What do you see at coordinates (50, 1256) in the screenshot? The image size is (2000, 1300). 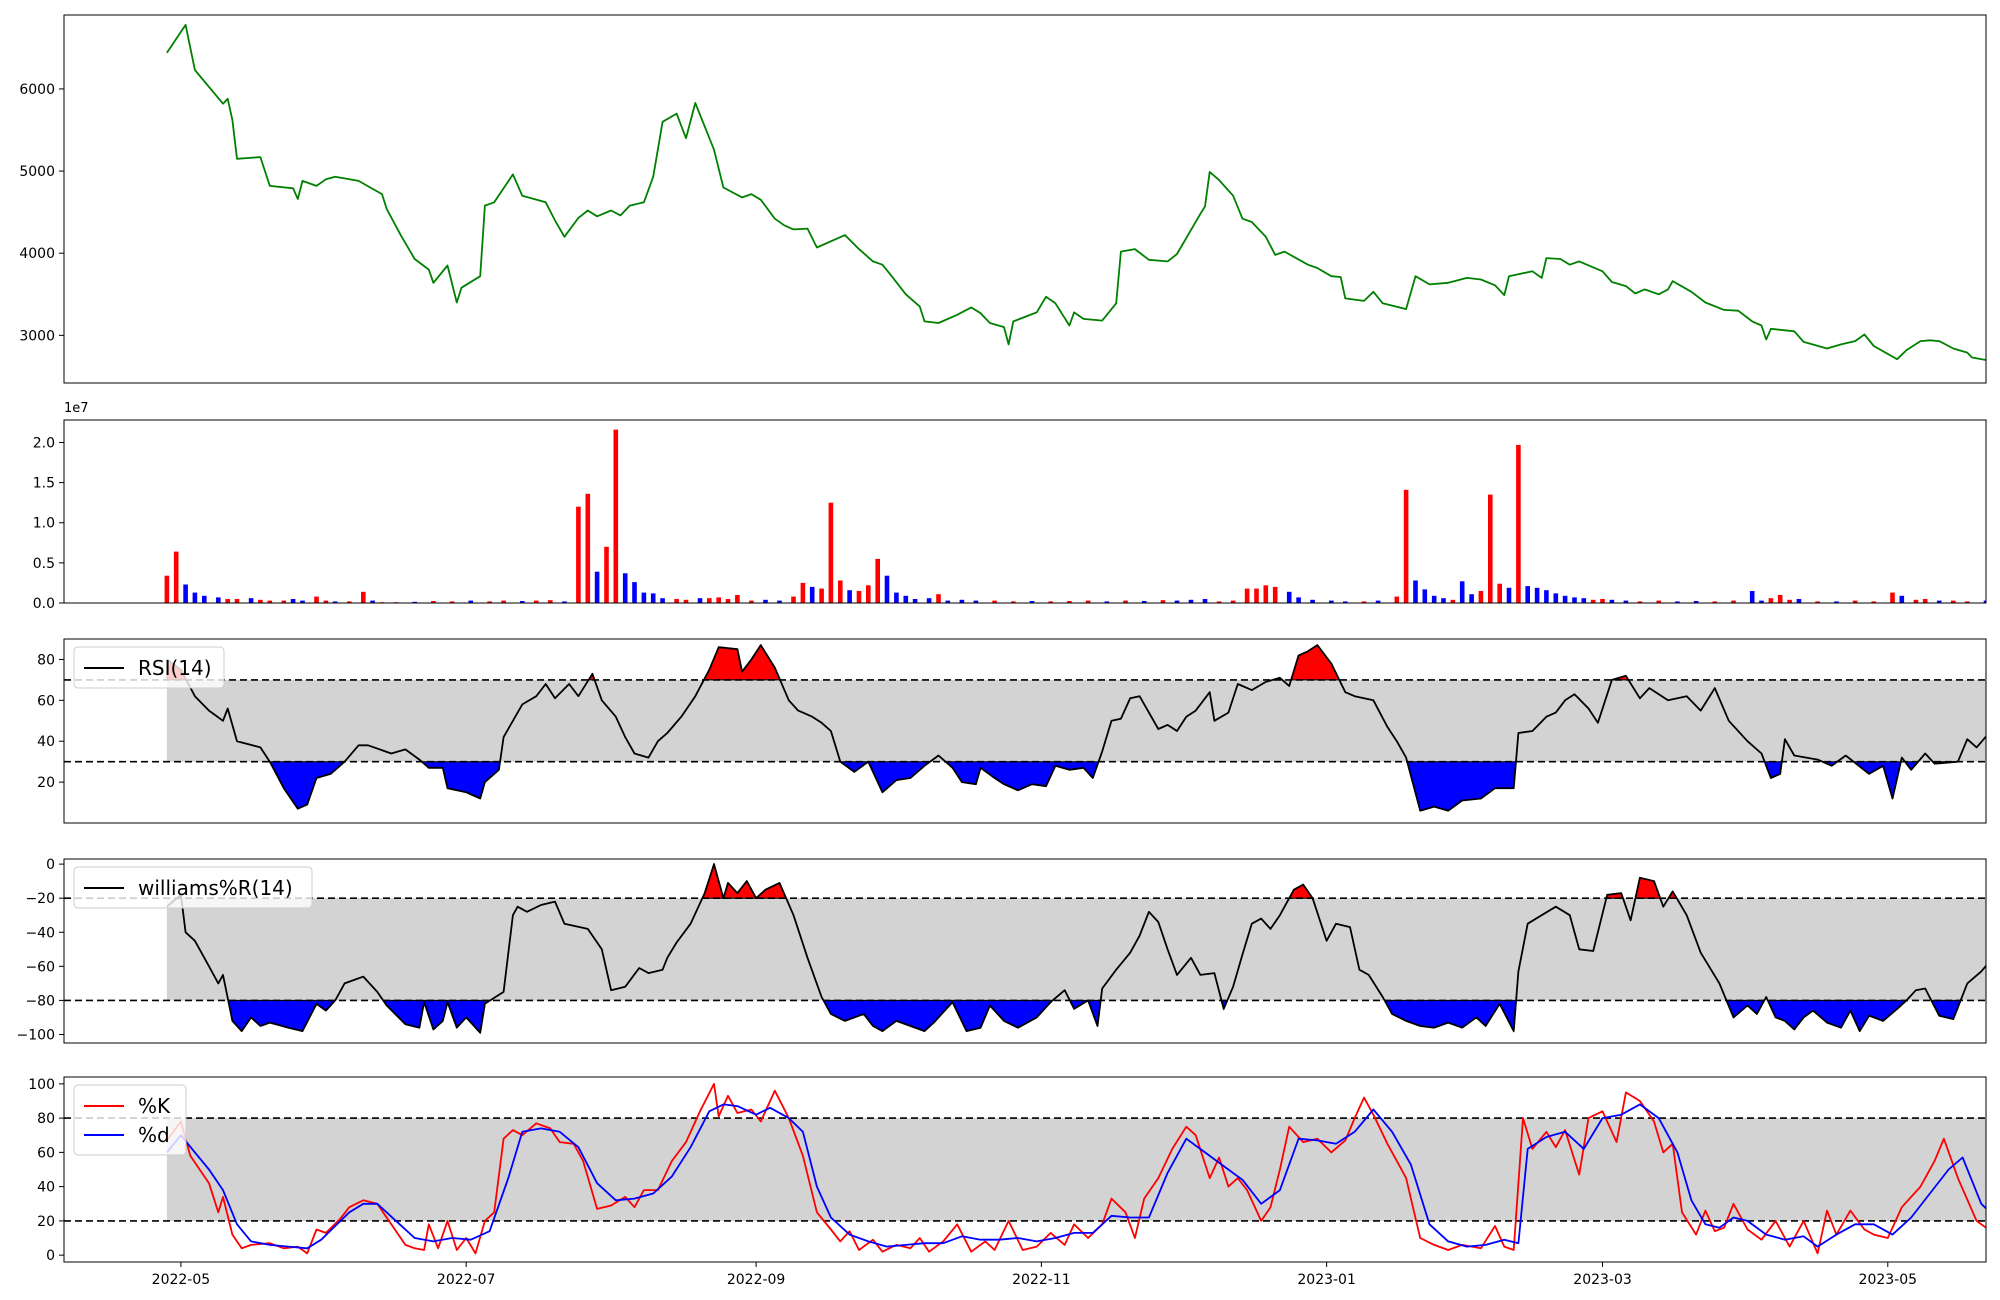 I see `y-tick-label-stochastic: 0` at bounding box center [50, 1256].